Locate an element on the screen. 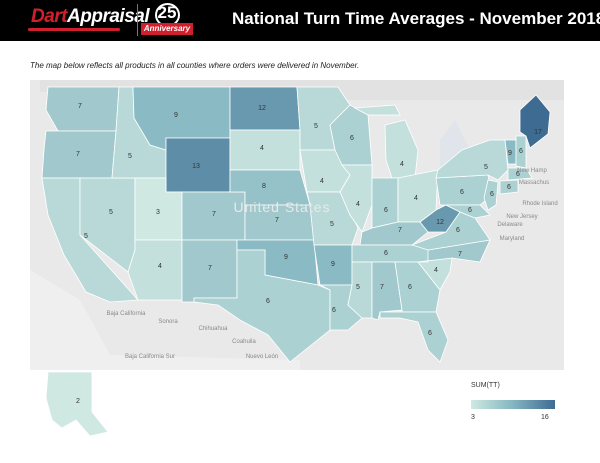 The height and width of the screenshot is (463, 600). value-label-missouri: 5 is located at coordinates (332, 224).